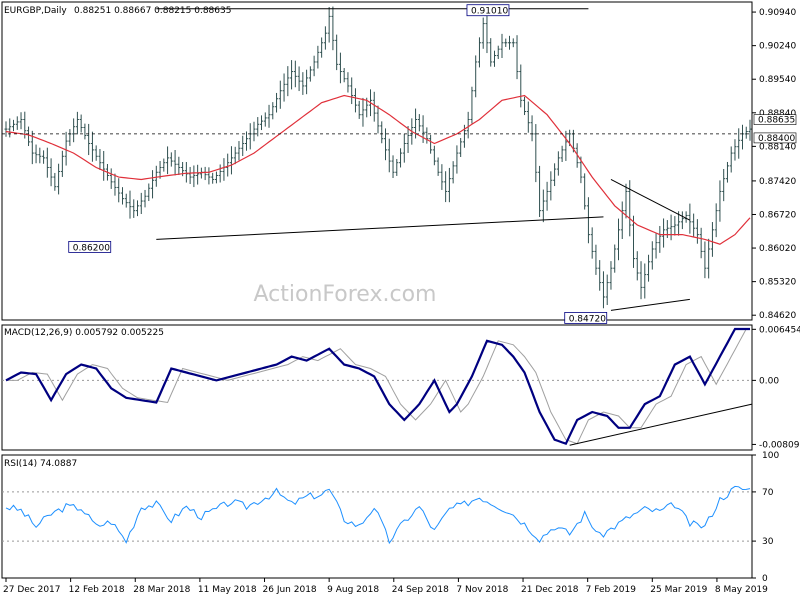 Image resolution: width=800 pixels, height=604 pixels. I want to click on price-tick-label: 0.85320, so click(777, 283).